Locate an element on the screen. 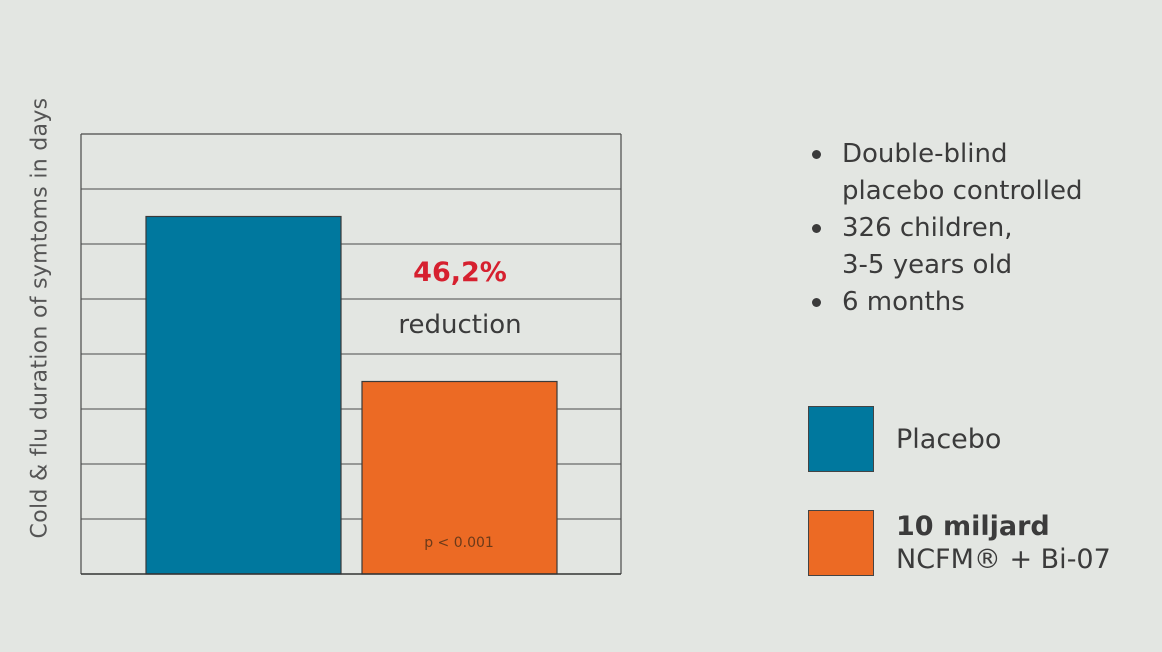  study-fact-item: 6 months is located at coordinates (945, 302).